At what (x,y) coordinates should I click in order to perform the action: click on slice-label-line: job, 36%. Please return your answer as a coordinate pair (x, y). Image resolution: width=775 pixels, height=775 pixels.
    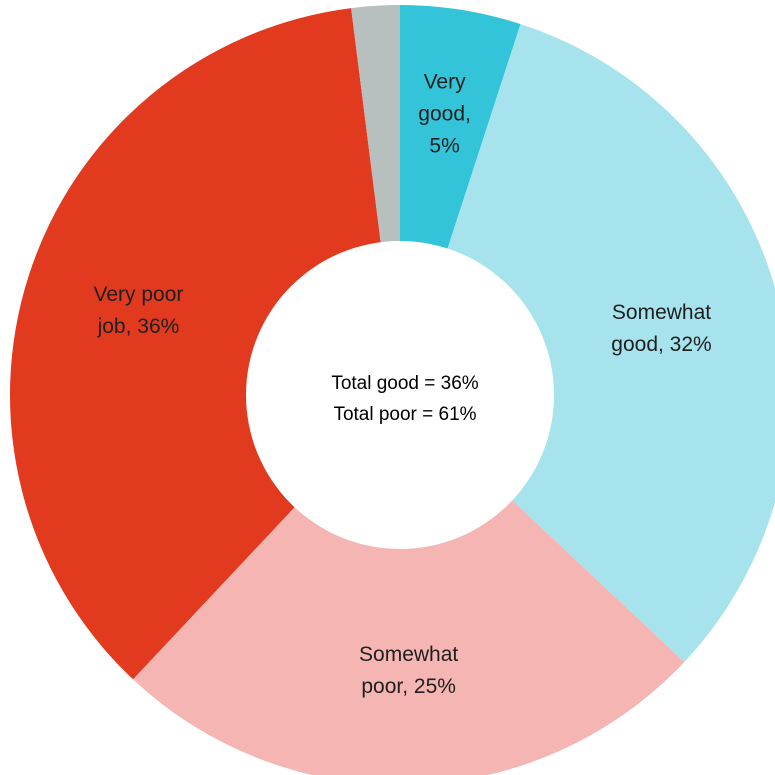
    Looking at the image, I should click on (138, 326).